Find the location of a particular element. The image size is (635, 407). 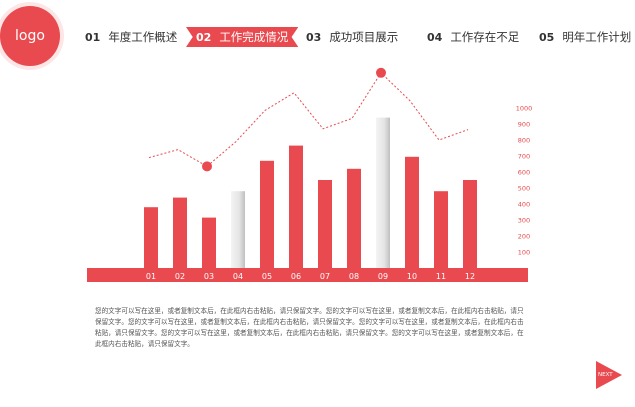

y-tick-label: 900 is located at coordinates (524, 125).